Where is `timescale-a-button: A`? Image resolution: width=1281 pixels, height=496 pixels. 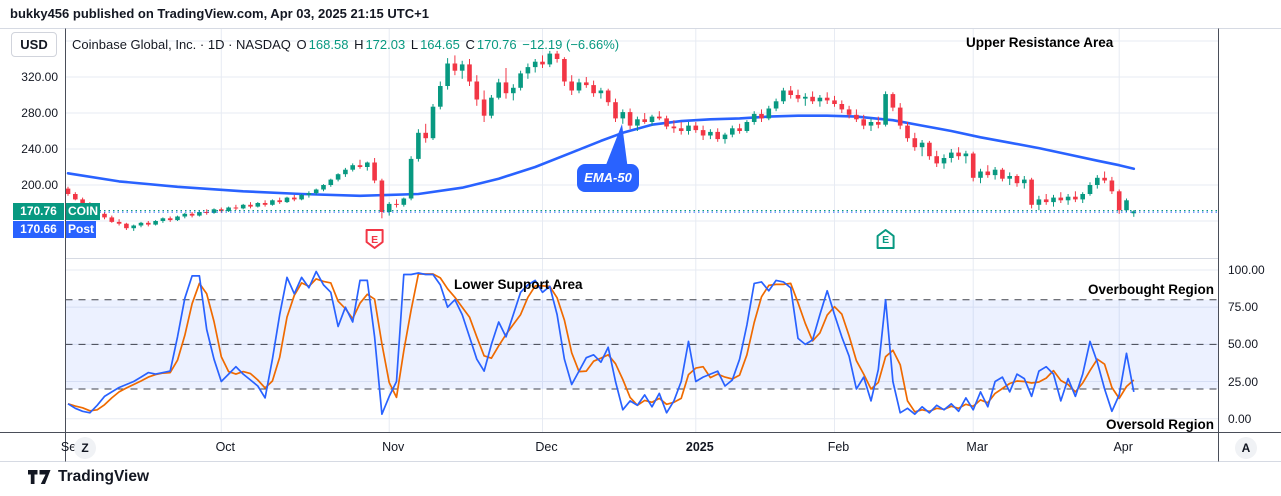
timescale-a-button: A is located at coordinates (1246, 448).